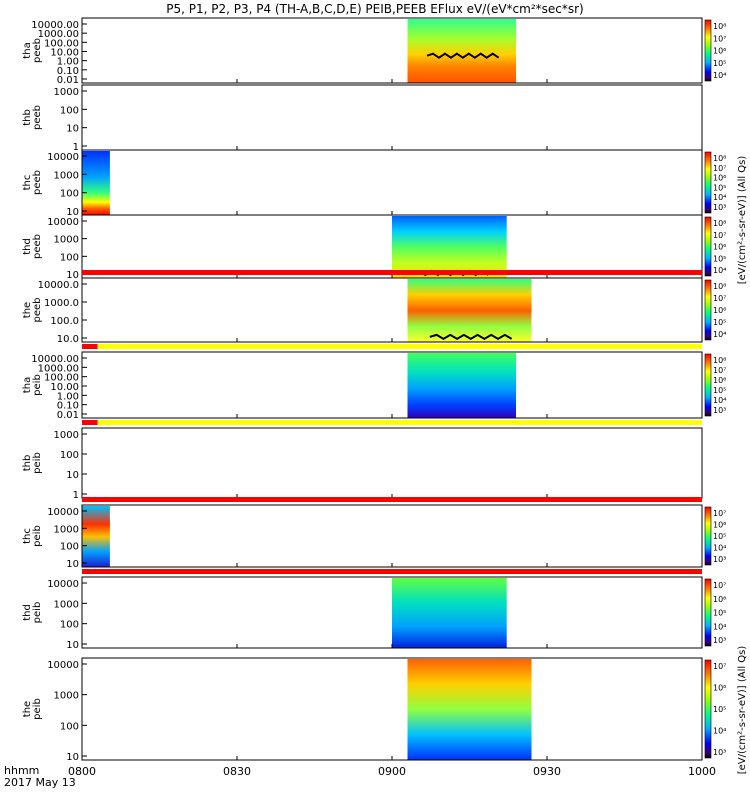  Describe the element at coordinates (68, 396) in the screenshot. I see `y-tick-label: 1.00` at that location.